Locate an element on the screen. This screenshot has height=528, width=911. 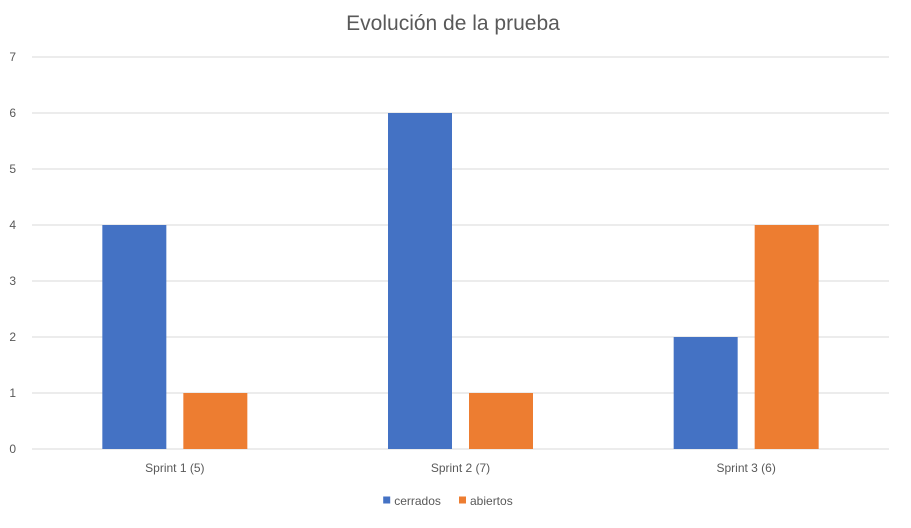
y-tick-label: 5 is located at coordinates (12, 169).